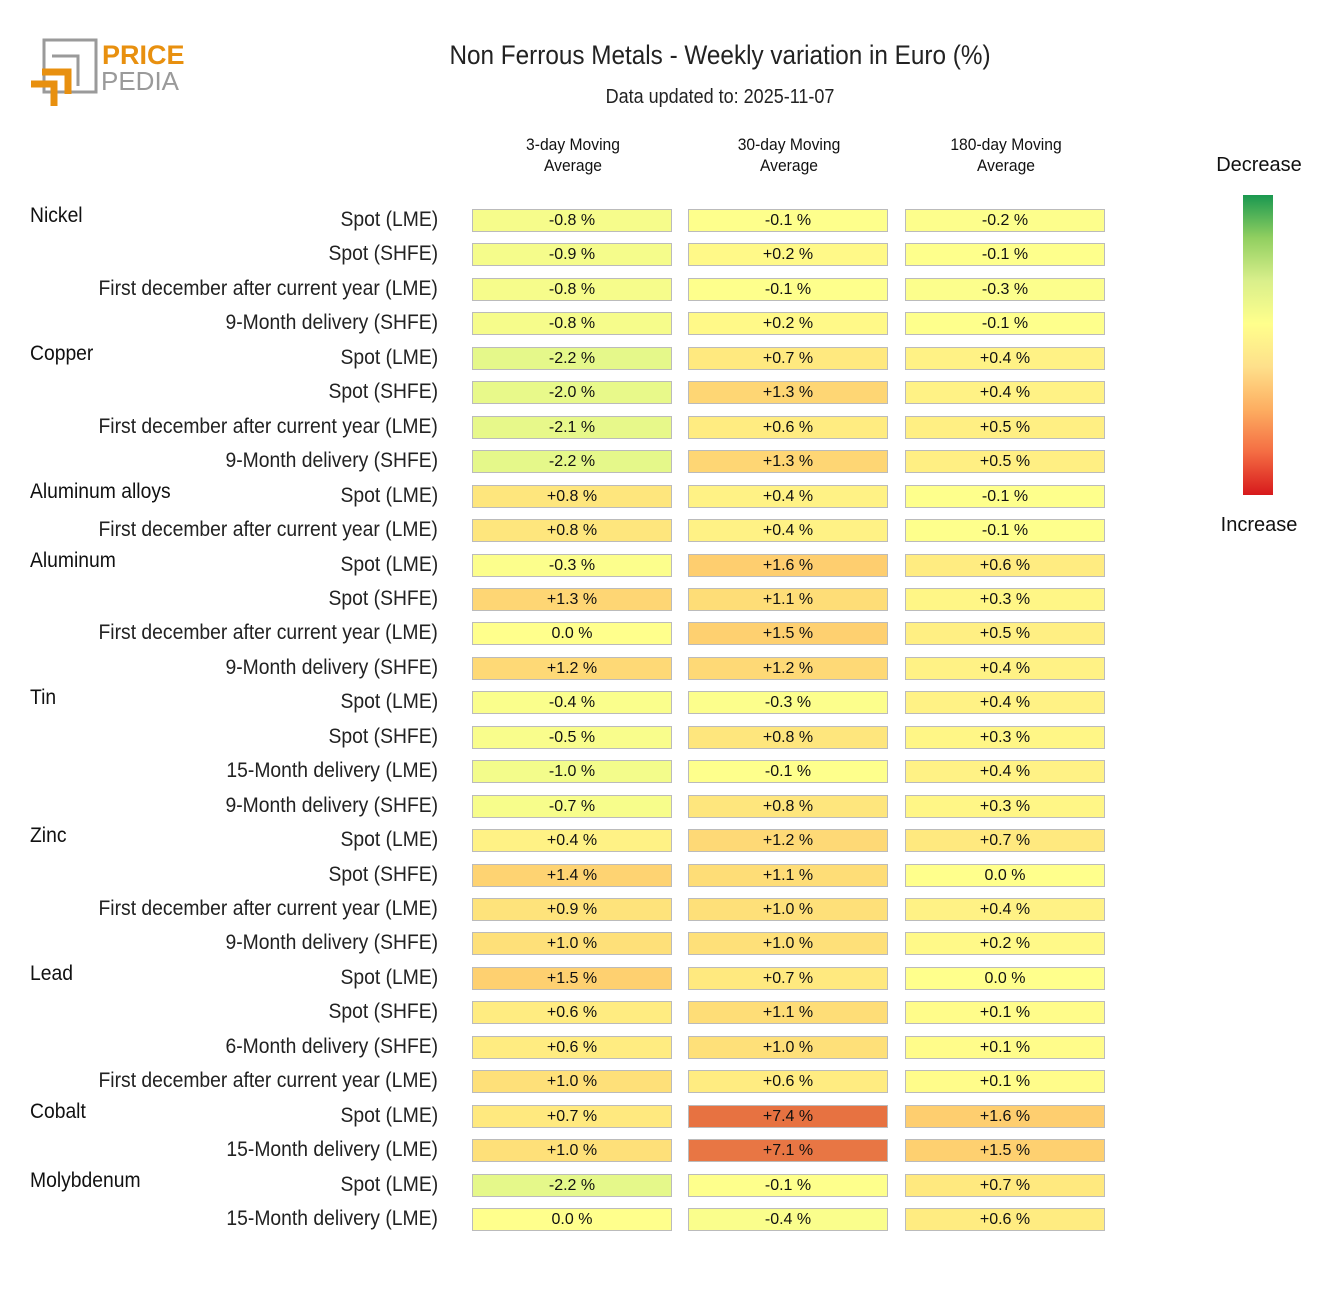 The height and width of the screenshot is (1305, 1320). What do you see at coordinates (573, 155) in the screenshot?
I see `column-header: 3-day Moving Average` at bounding box center [573, 155].